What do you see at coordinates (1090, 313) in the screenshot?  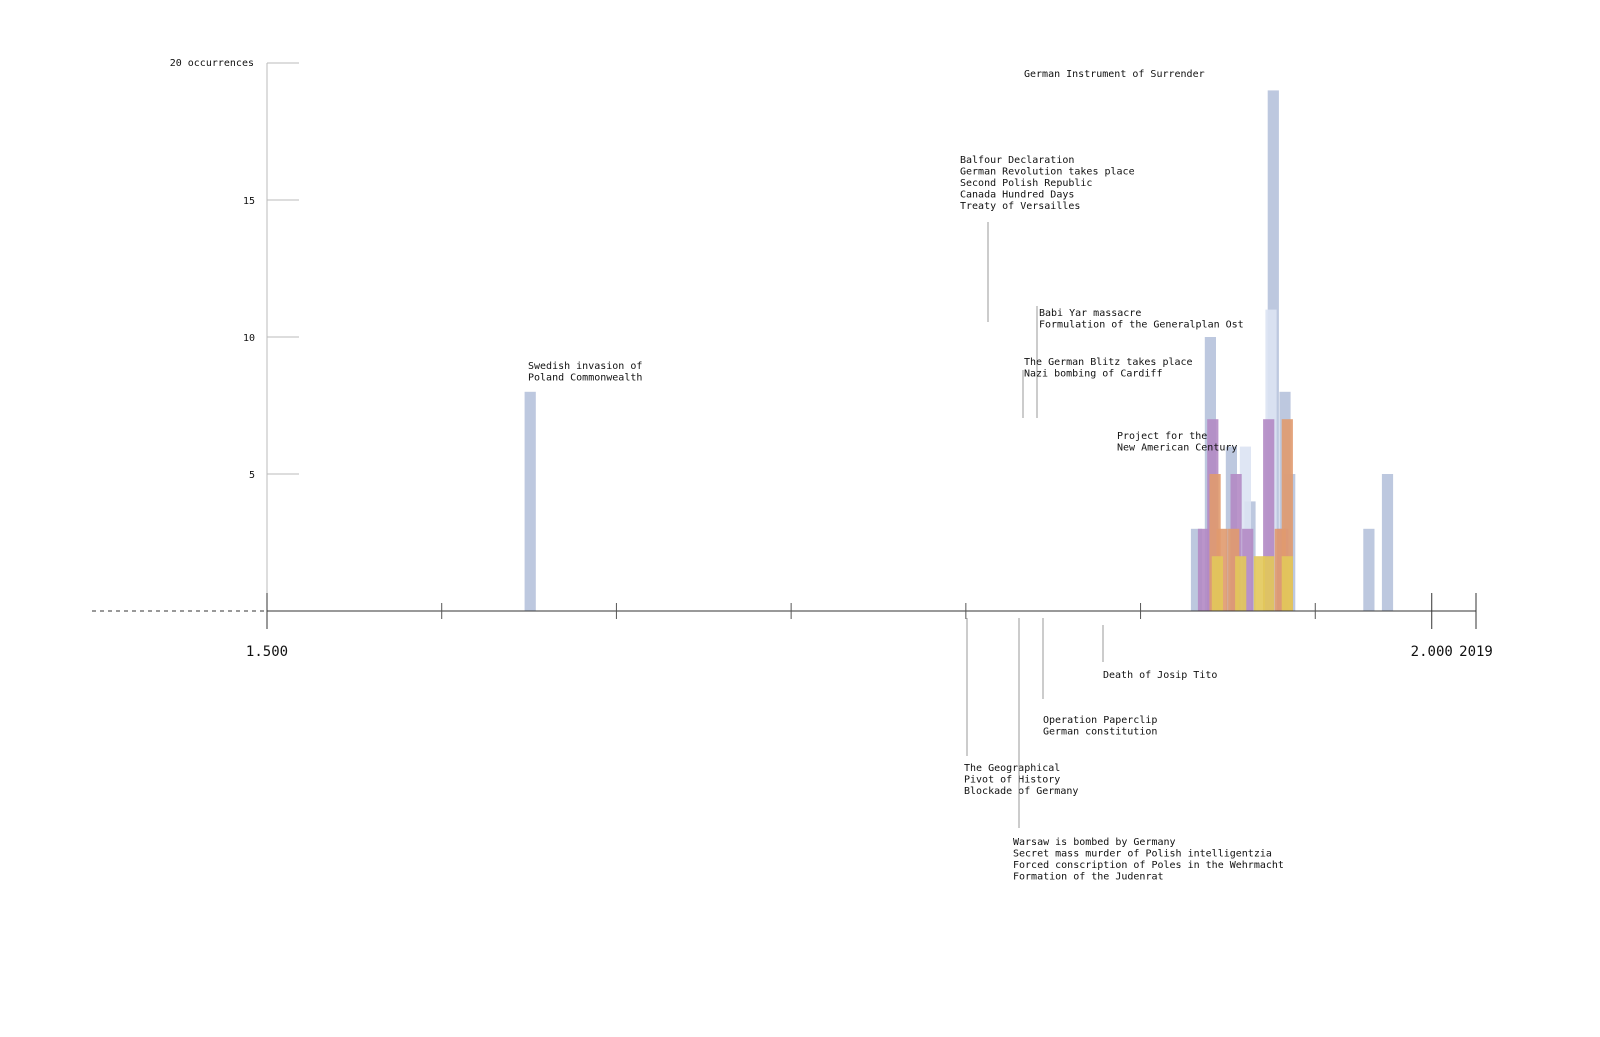 I see `annotation-line: Babi Yar massacre` at bounding box center [1090, 313].